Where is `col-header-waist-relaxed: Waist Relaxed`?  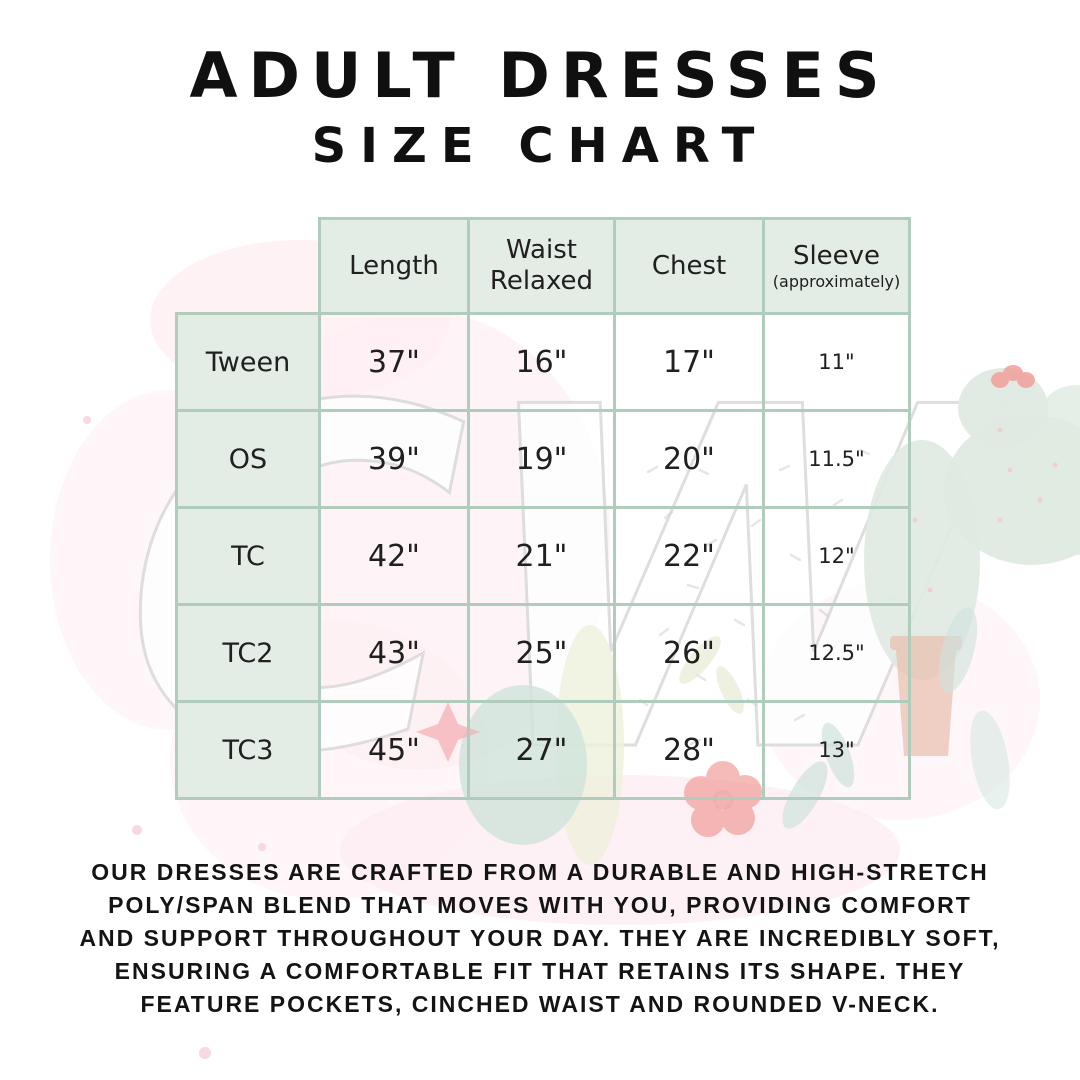
col-header-waist-relaxed: Waist Relaxed is located at coordinates (541, 266).